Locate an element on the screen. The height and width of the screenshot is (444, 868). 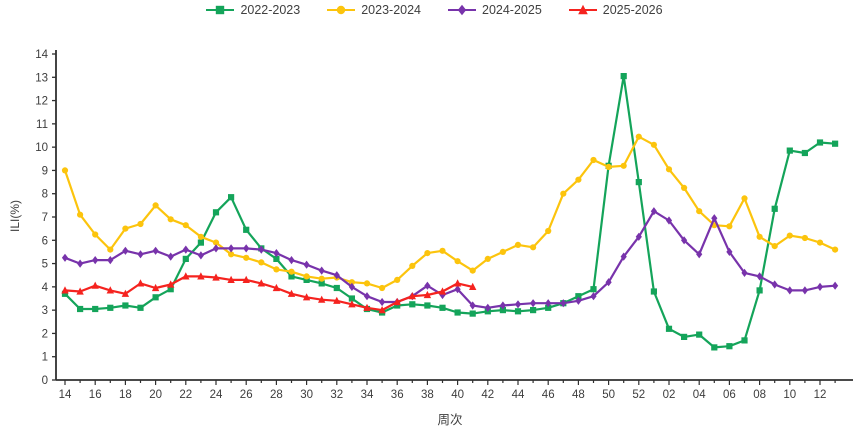
svg-text: 8 is located at coordinates (45, 195).